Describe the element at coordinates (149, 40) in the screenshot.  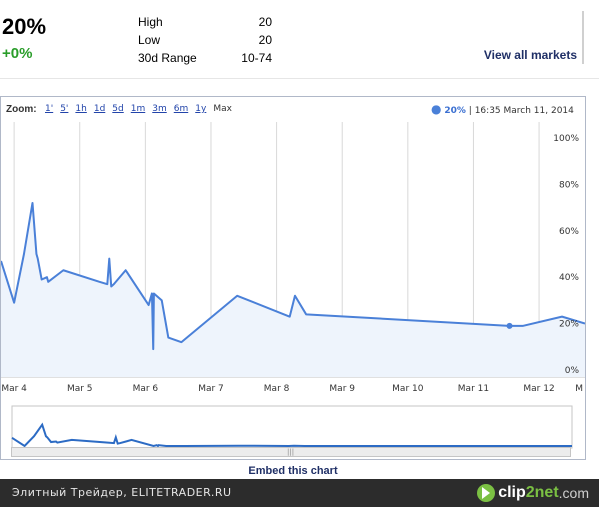
I see `stat-label: Low` at that location.